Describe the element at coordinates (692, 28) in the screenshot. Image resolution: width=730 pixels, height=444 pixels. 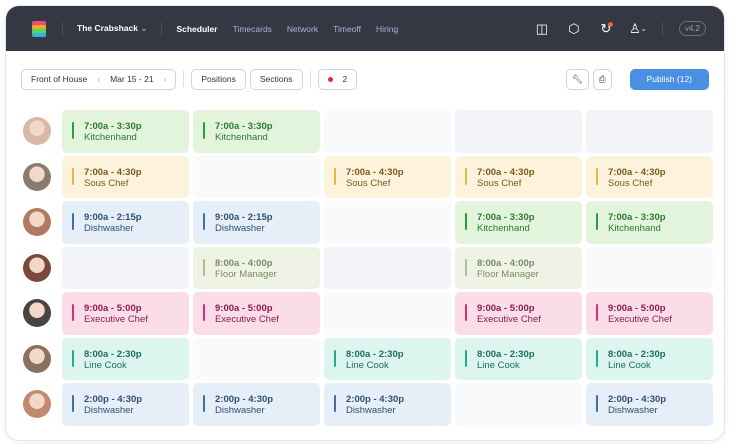
I see `version-badge: v4.2` at that location.